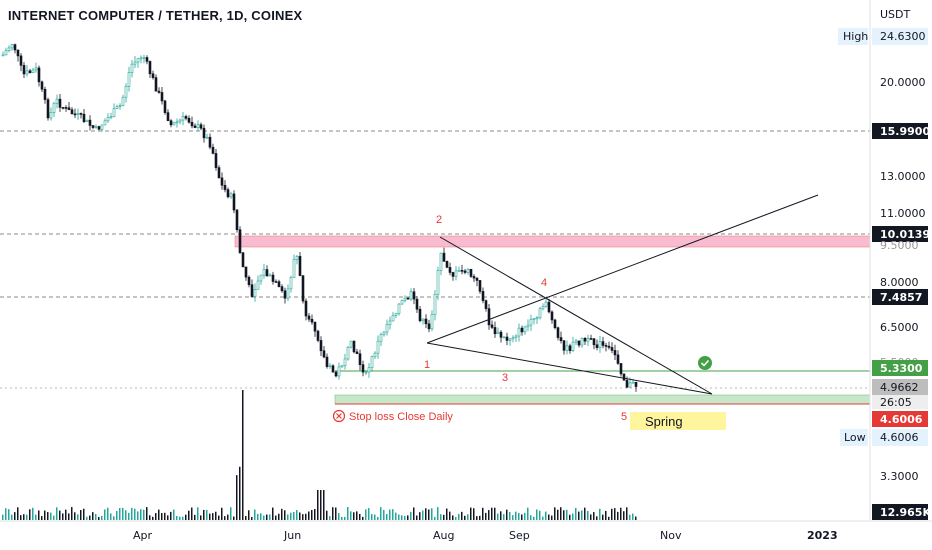  I want to click on support-zone, so click(602, 399).